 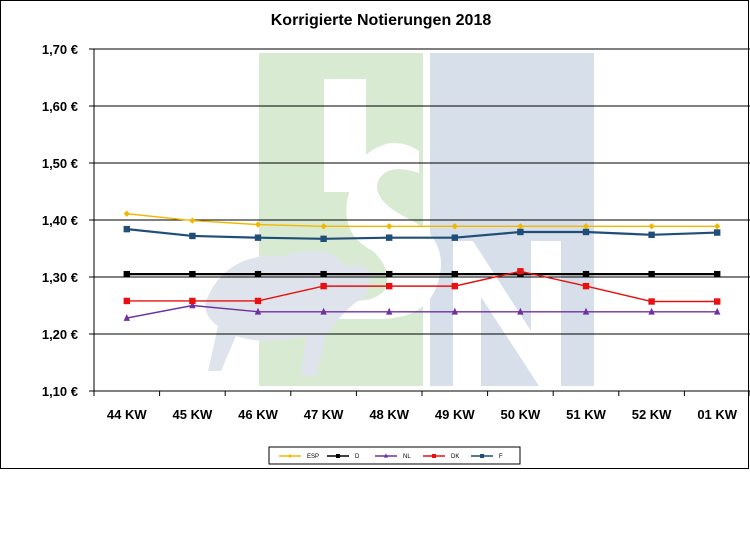 I want to click on legend-item-nl: NL, so click(x=393, y=456).